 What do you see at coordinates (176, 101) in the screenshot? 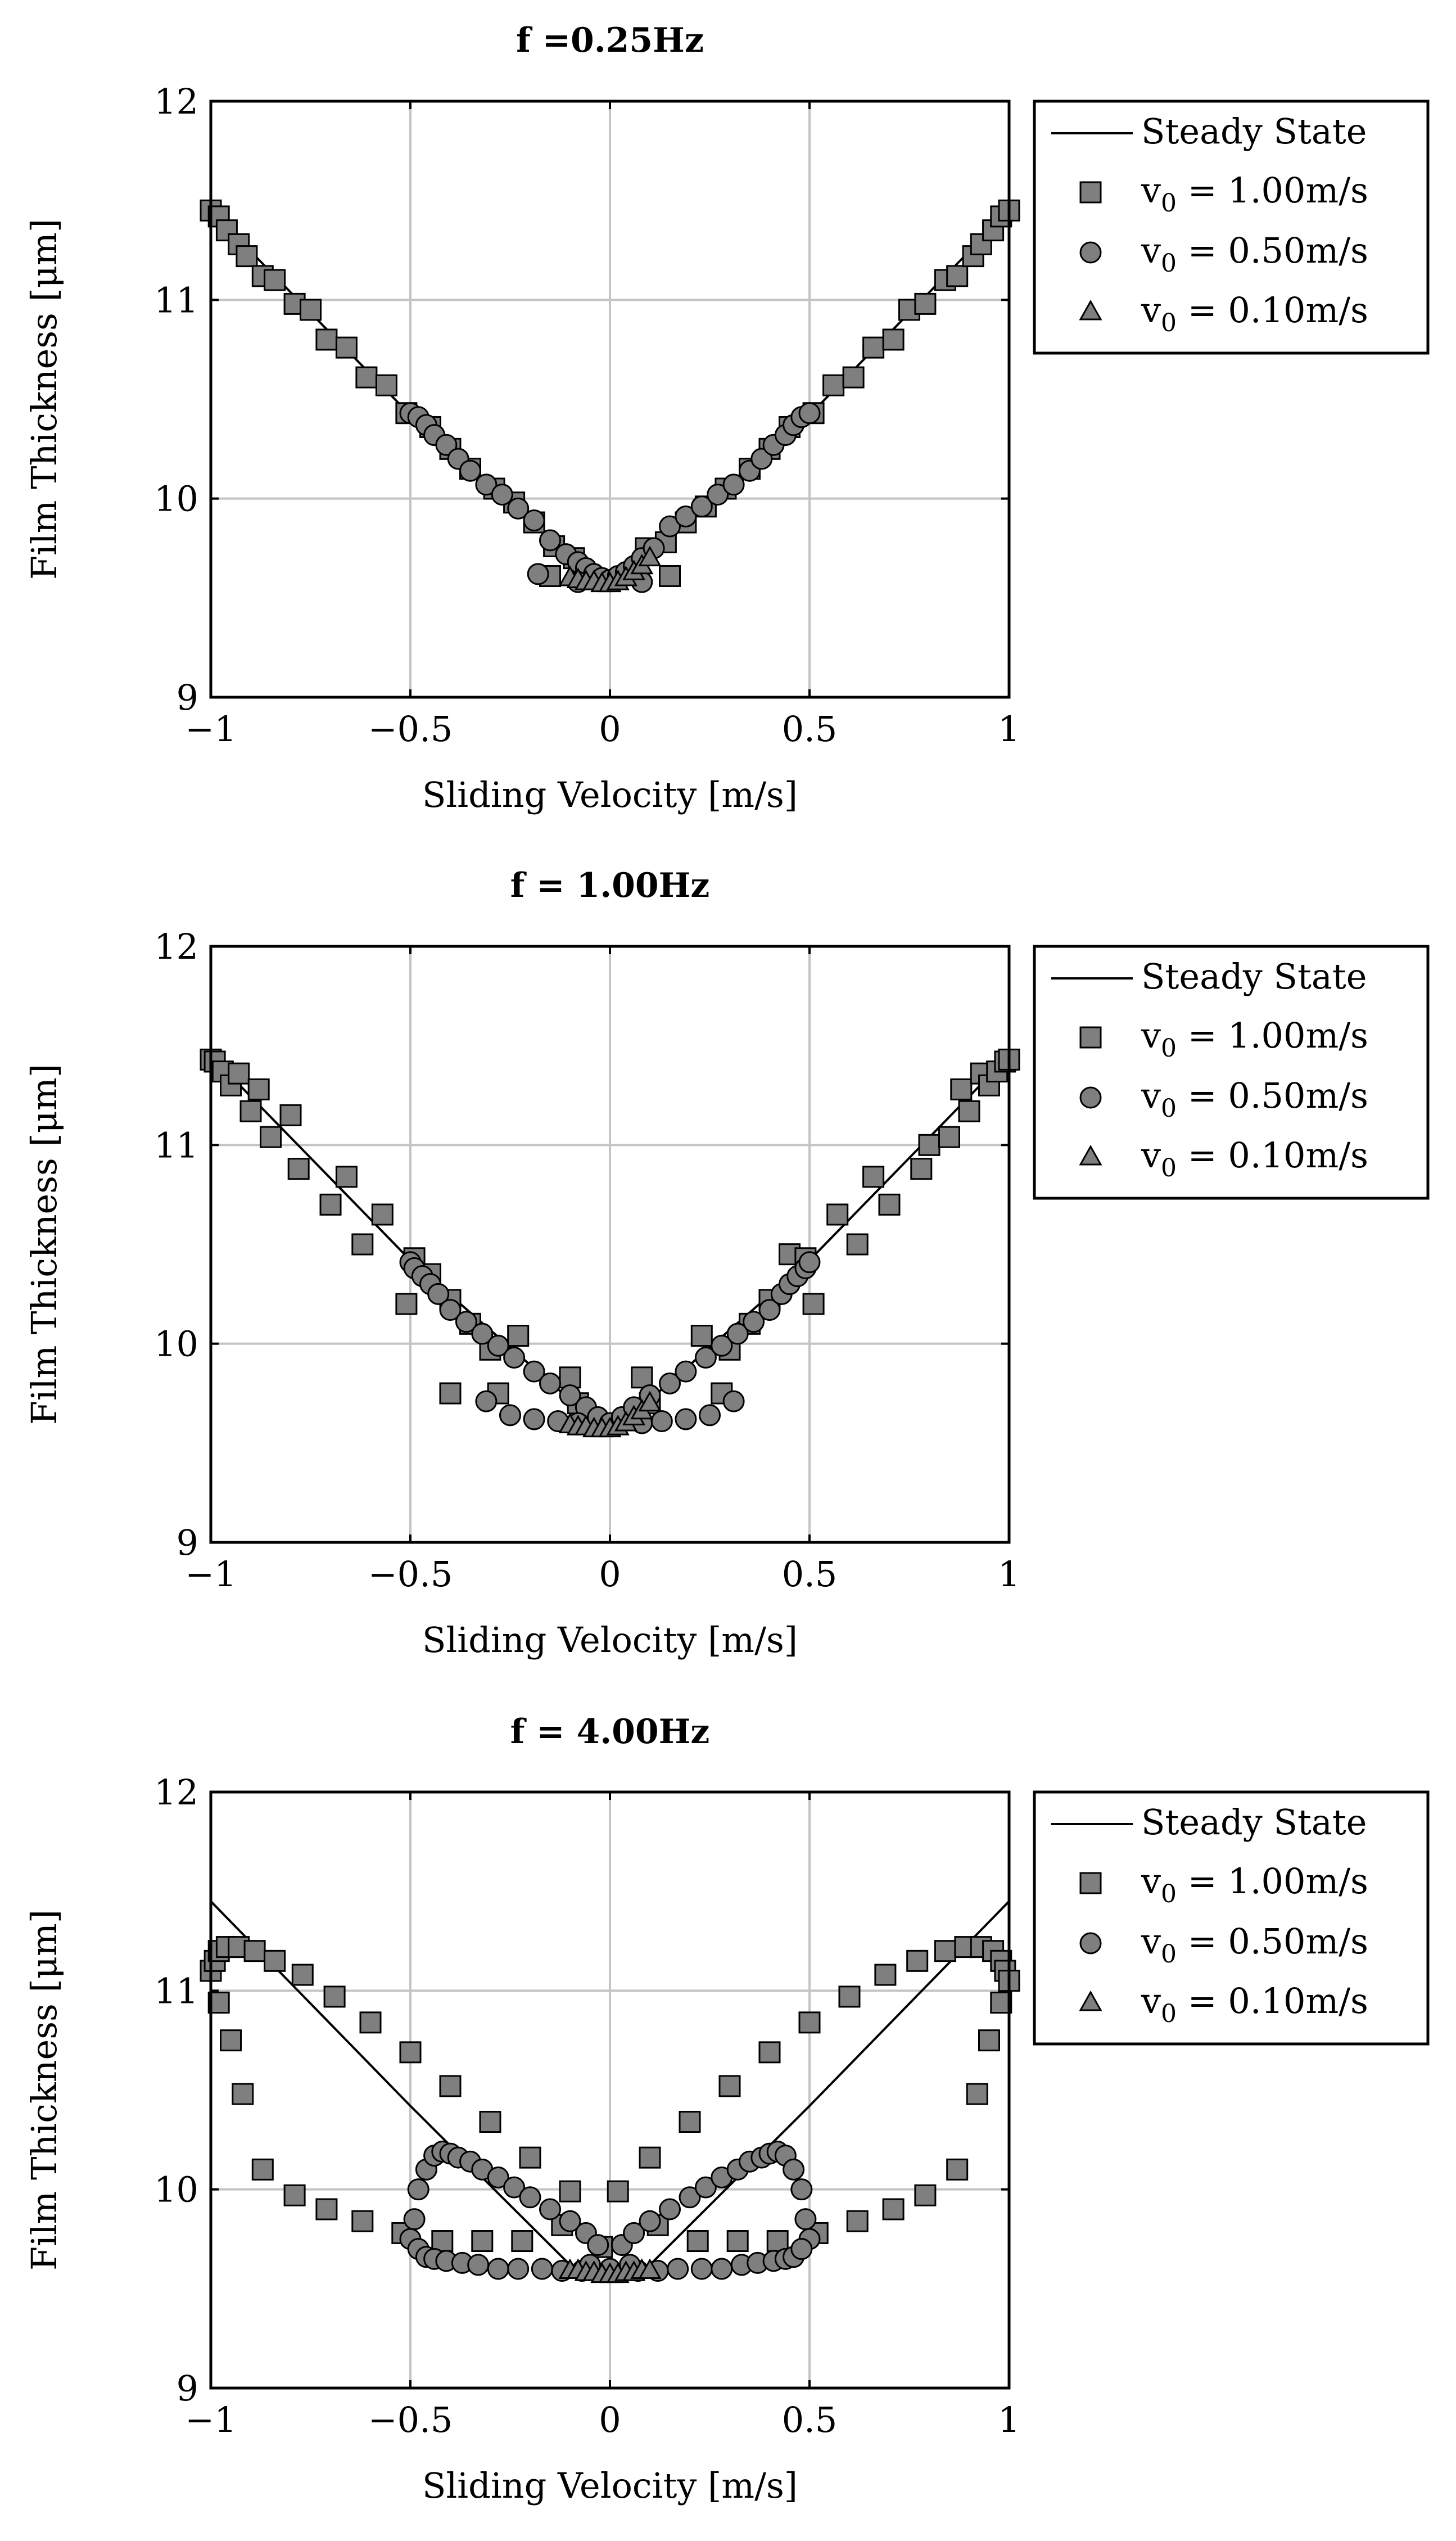
I see `y-tick-label: 12` at bounding box center [176, 101].